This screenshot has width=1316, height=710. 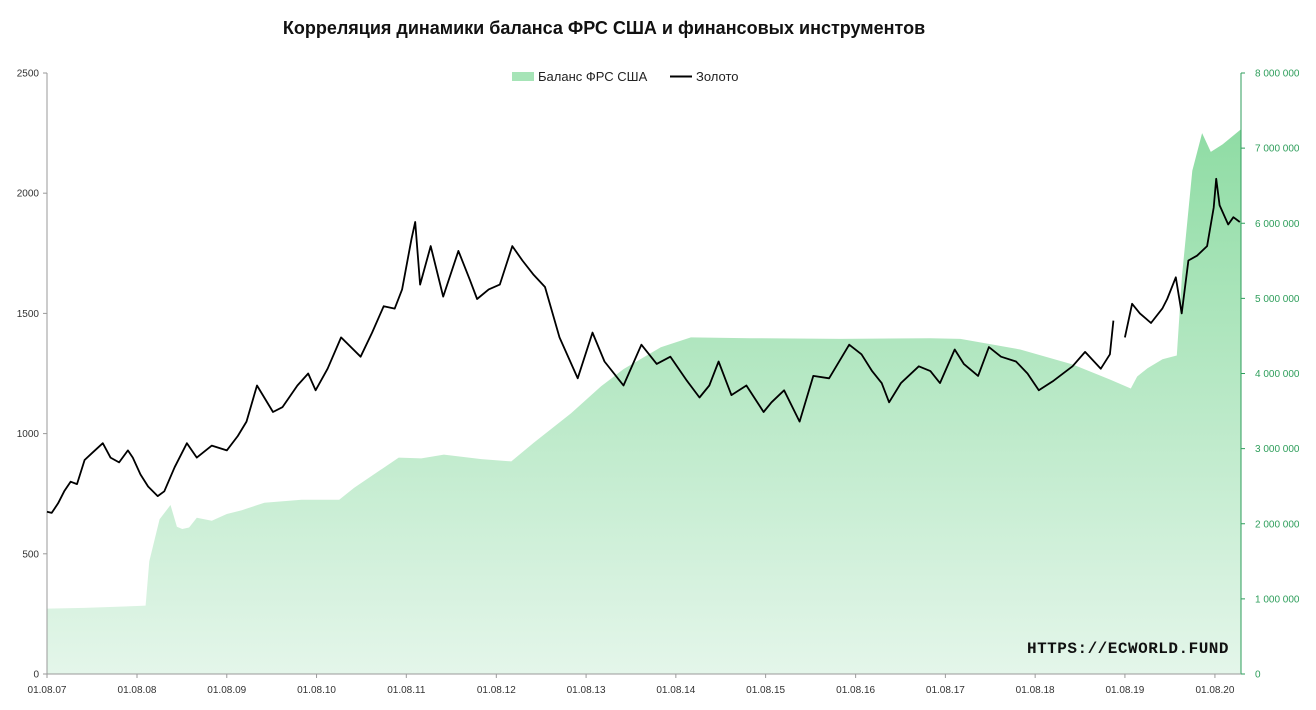 What do you see at coordinates (28, 194) in the screenshot?
I see `left-tick-label: 2000` at bounding box center [28, 194].